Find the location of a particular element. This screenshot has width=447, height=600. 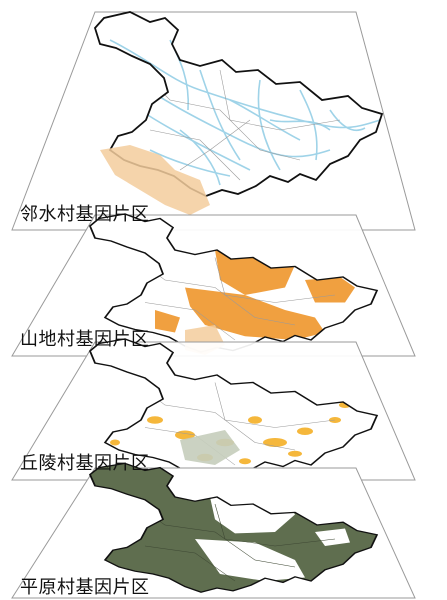

river-network is located at coordinates (245, 112).